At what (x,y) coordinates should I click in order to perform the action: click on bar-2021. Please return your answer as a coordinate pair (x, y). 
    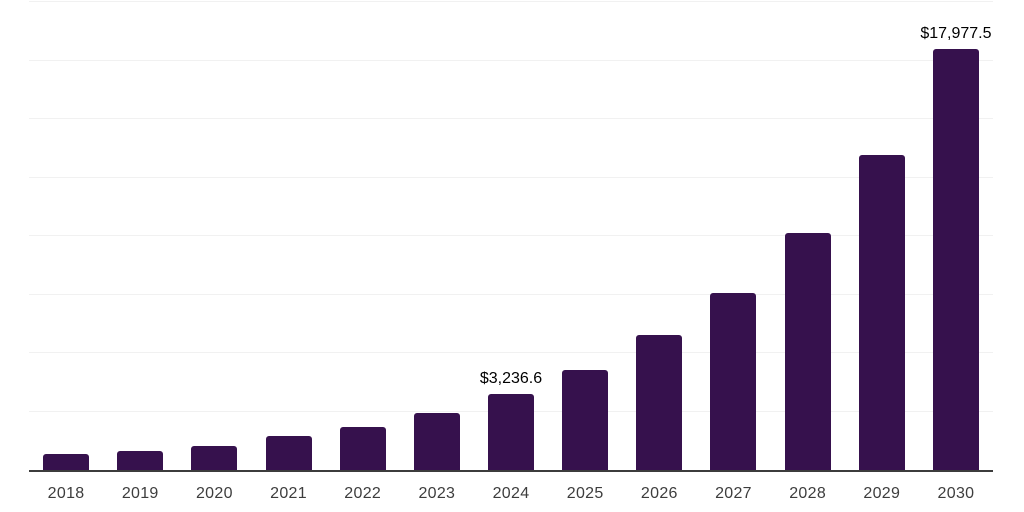
    Looking at the image, I should click on (288, 452).